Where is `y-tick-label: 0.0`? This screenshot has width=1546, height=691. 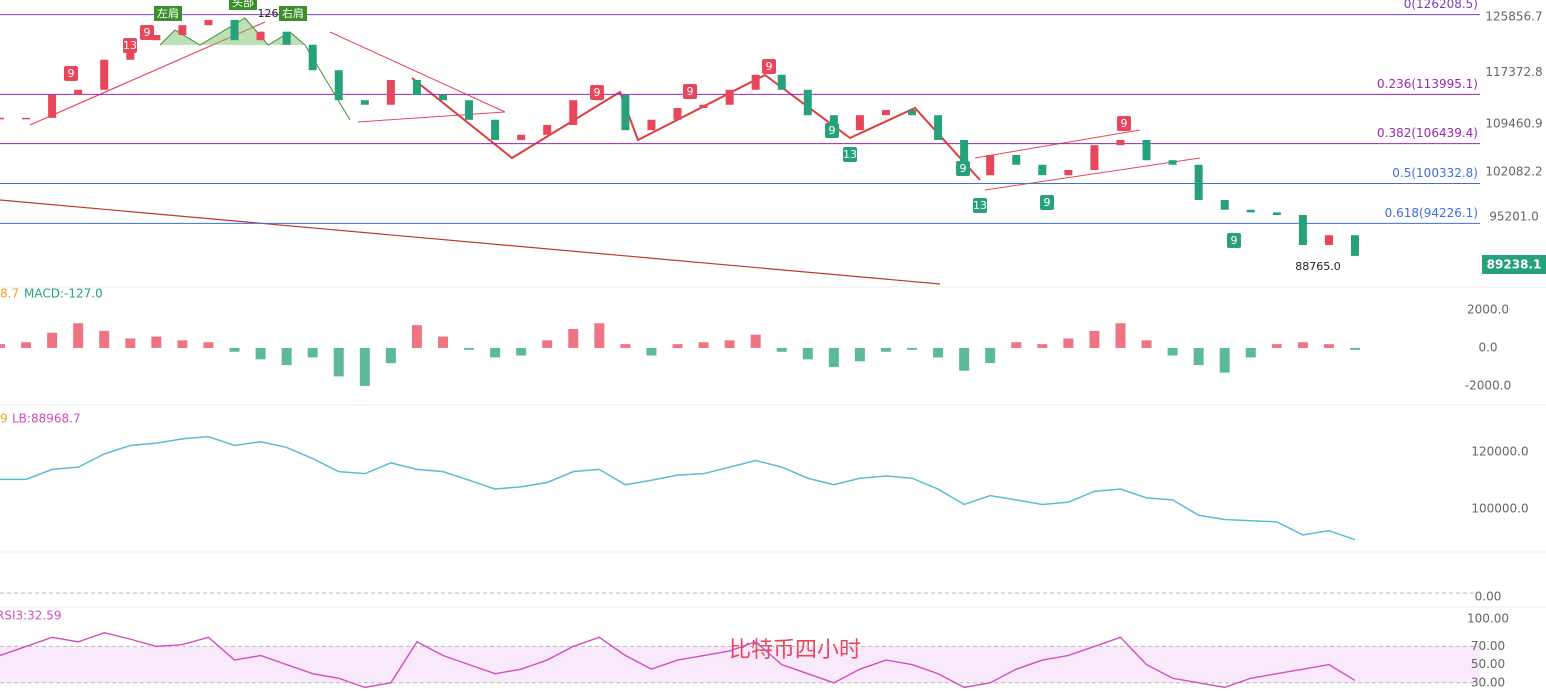
y-tick-label: 0.0 is located at coordinates (1487, 347).